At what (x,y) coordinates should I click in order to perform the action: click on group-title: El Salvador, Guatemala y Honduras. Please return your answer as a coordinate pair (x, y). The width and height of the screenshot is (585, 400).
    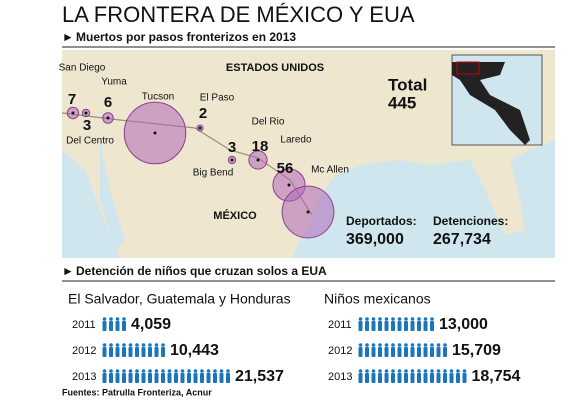
    Looking at the image, I should click on (179, 299).